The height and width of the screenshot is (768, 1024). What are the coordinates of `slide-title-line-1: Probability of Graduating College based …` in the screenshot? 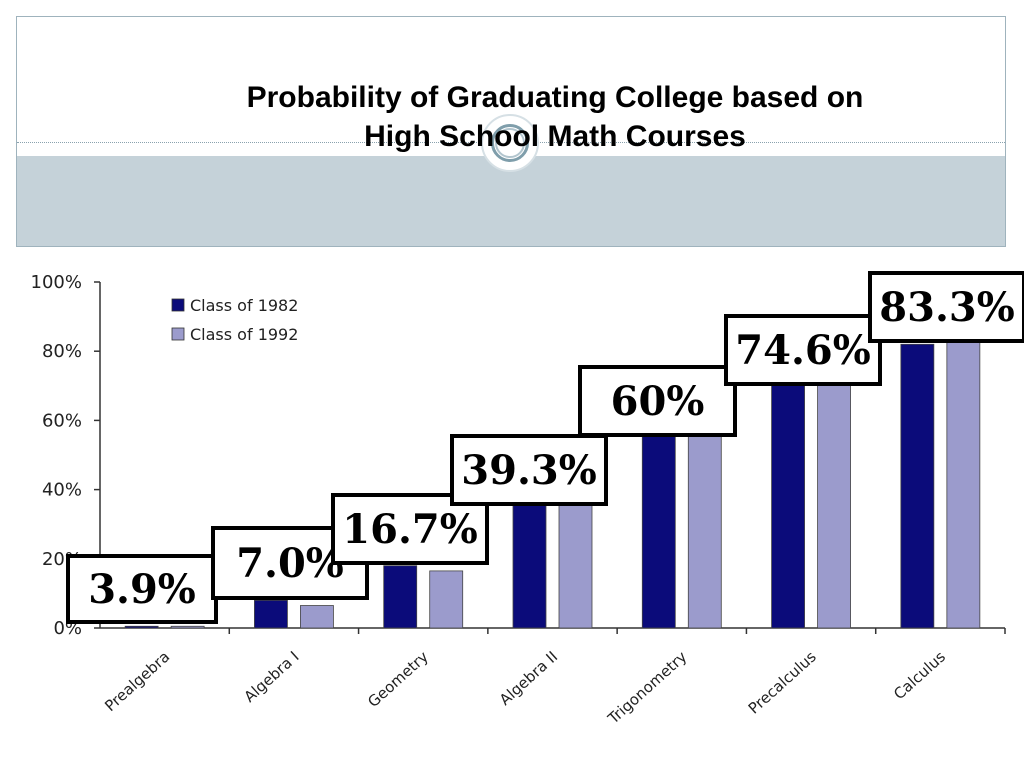 It's located at (555, 97).